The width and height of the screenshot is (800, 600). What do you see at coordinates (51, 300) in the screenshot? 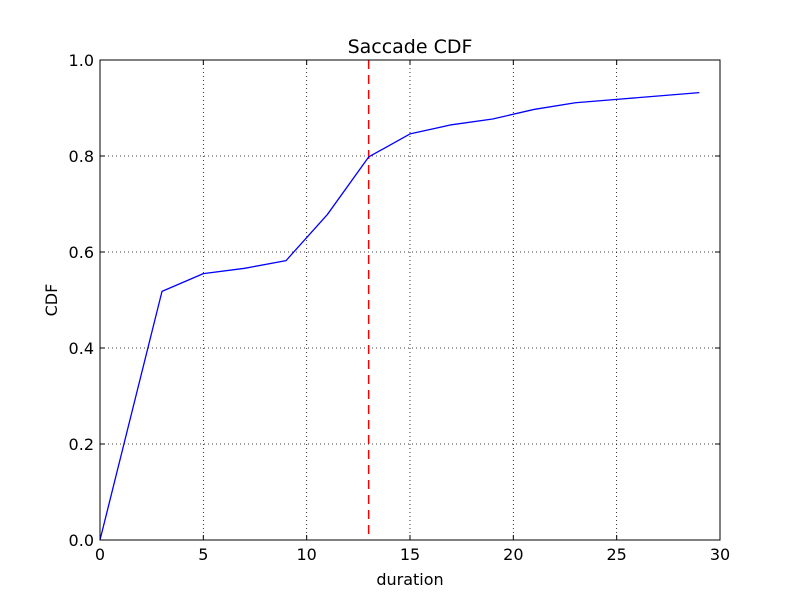
I see `y-axis-label: CDF` at bounding box center [51, 300].